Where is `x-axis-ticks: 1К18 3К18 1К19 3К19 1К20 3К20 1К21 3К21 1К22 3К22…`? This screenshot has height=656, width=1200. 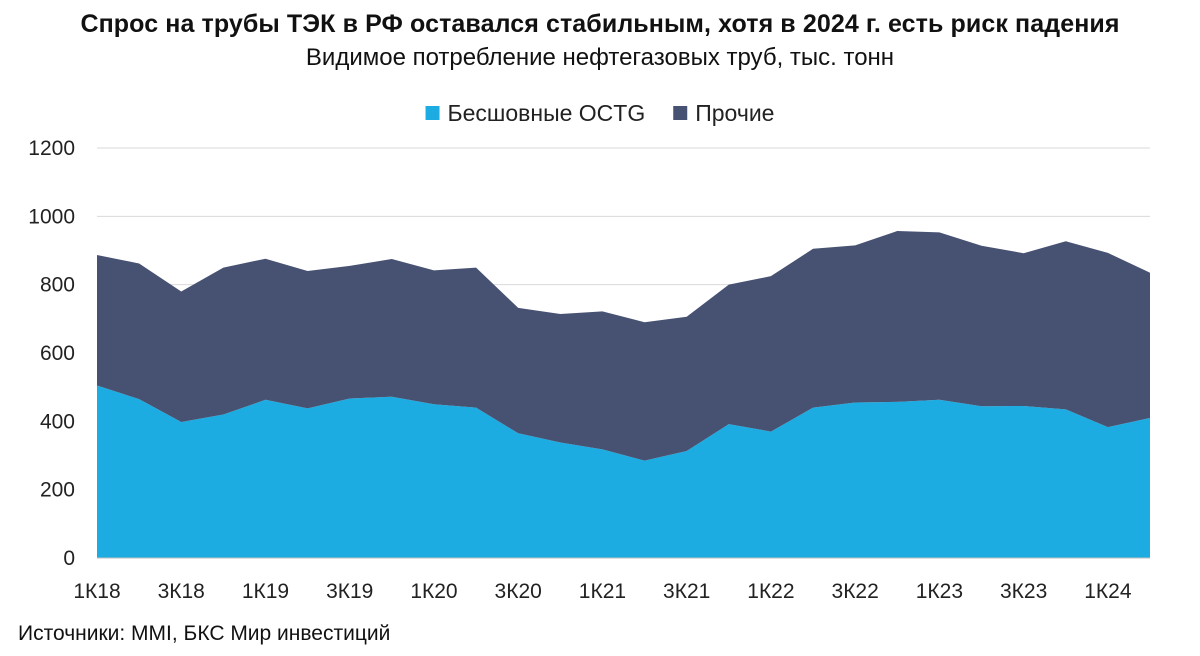
x-axis-ticks: 1К18 3К18 1К19 3К19 1К20 3К20 1К21 3К21 1К22 3К22… is located at coordinates (602, 591).